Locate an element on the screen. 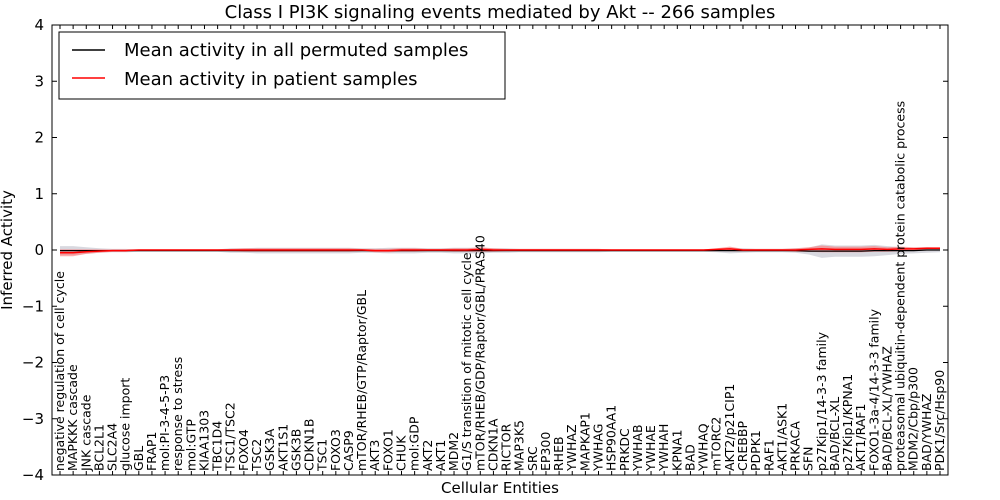 The height and width of the screenshot is (500, 1000). y-tick-label: −1 is located at coordinates (33, 306).